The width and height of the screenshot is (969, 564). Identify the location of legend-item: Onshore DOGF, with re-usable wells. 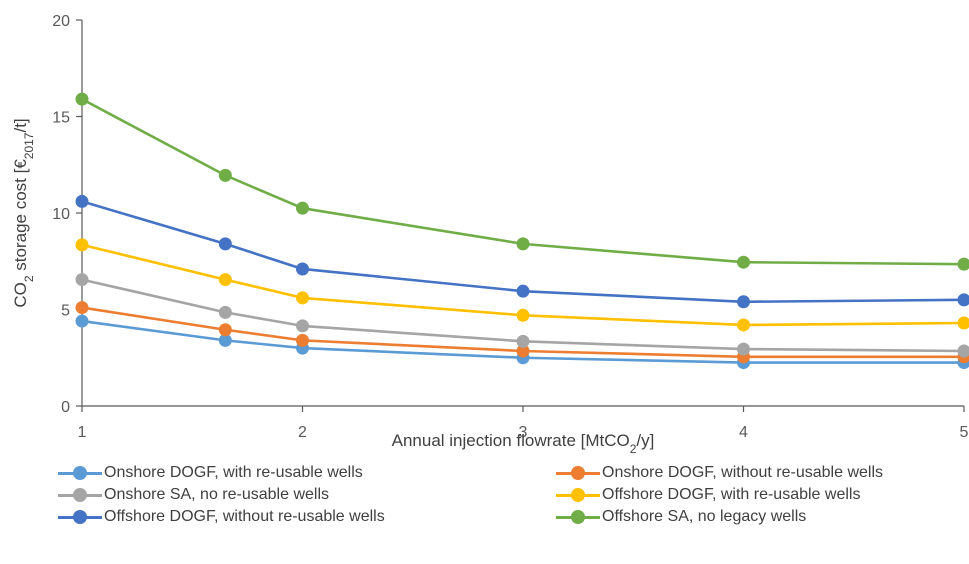
(210, 473).